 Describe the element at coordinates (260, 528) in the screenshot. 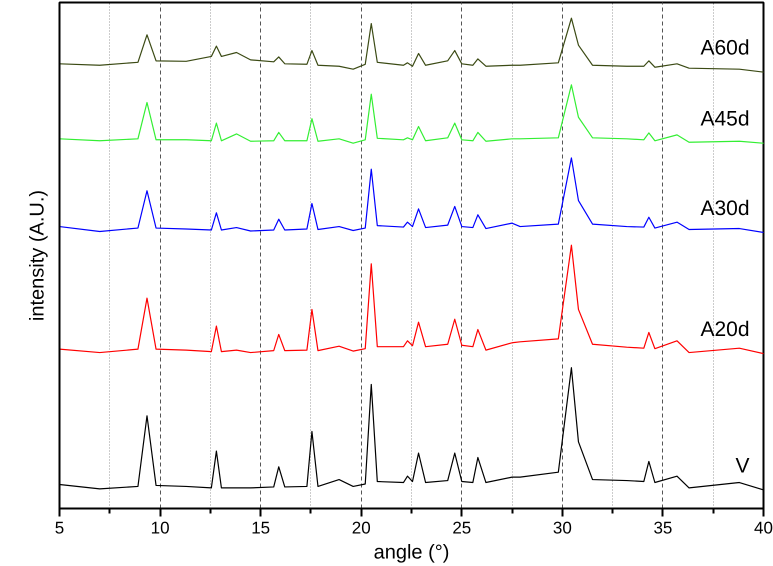

I see `x-tick-label: 15` at that location.